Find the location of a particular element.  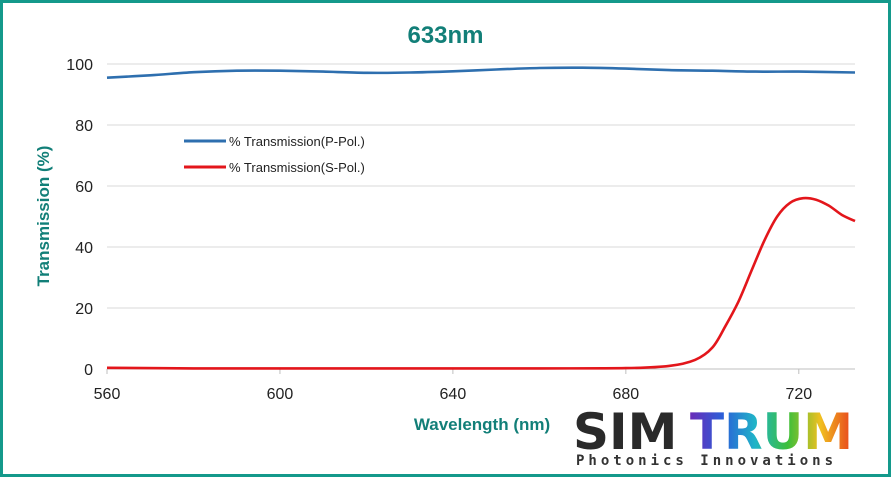

series-line-p-pol is located at coordinates (481, 72).